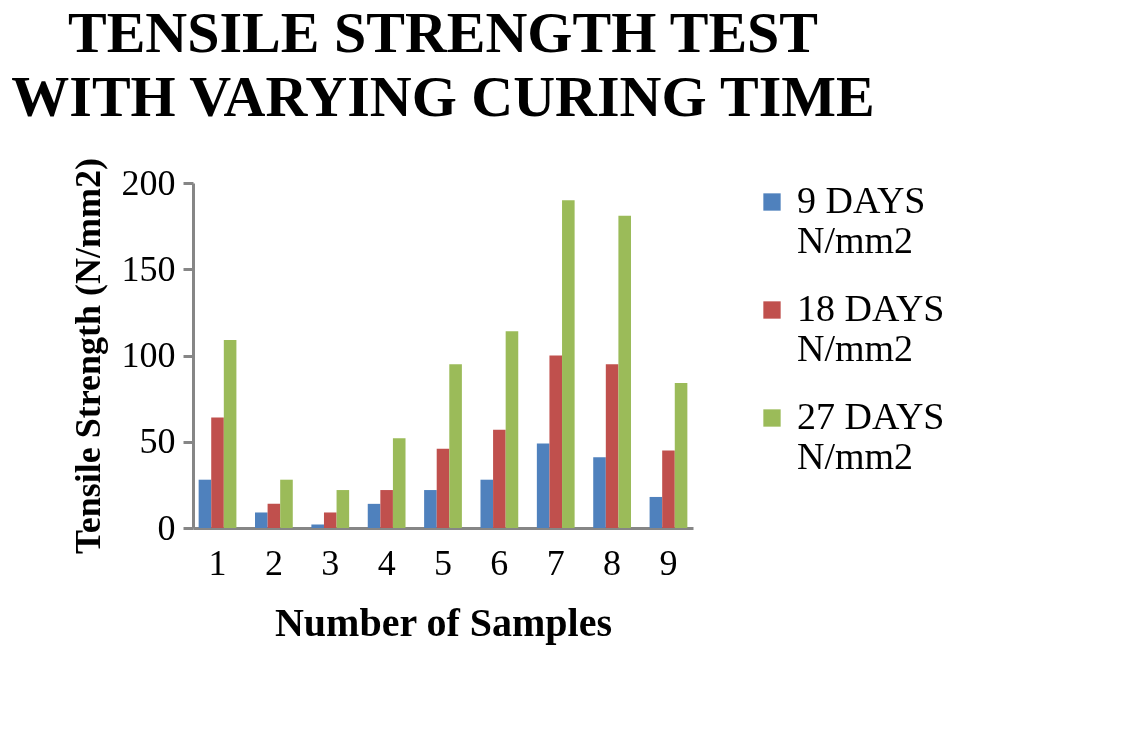  Describe the element at coordinates (555, 562) in the screenshot. I see `x-tick-label: 7` at that location.